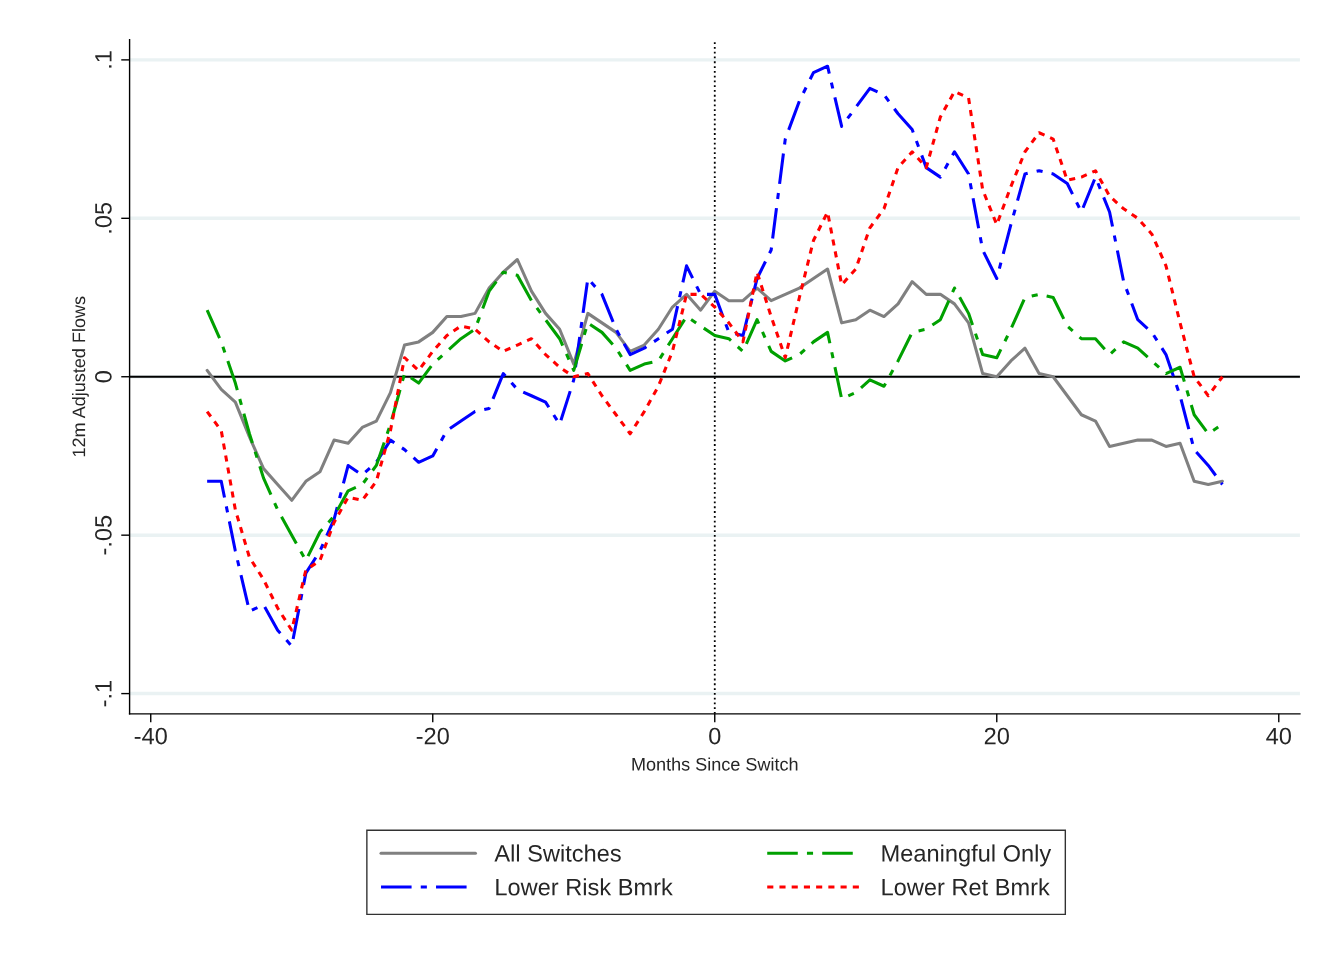 The width and height of the screenshot is (1336, 966). I want to click on x-tick-label: -20, so click(432, 736).